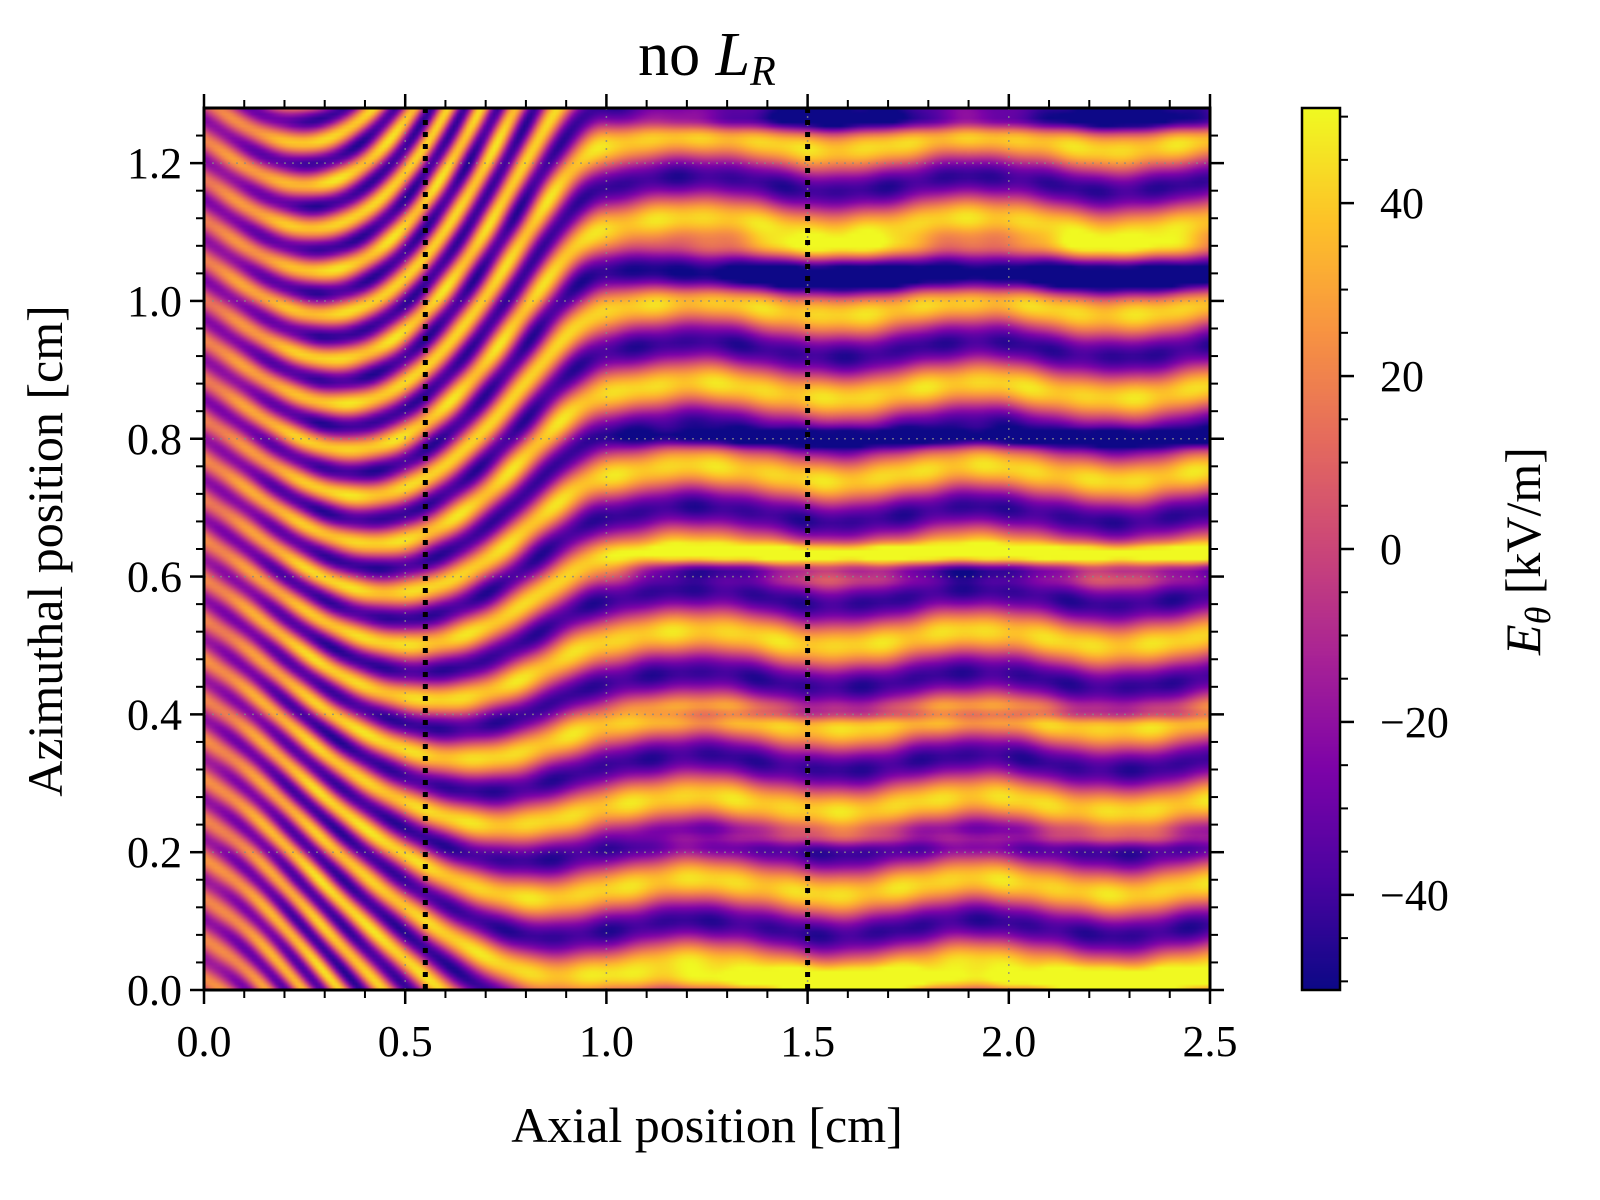 This screenshot has width=1600, height=1200. What do you see at coordinates (154, 301) in the screenshot?
I see `y-tick-label: 1.0` at bounding box center [154, 301].